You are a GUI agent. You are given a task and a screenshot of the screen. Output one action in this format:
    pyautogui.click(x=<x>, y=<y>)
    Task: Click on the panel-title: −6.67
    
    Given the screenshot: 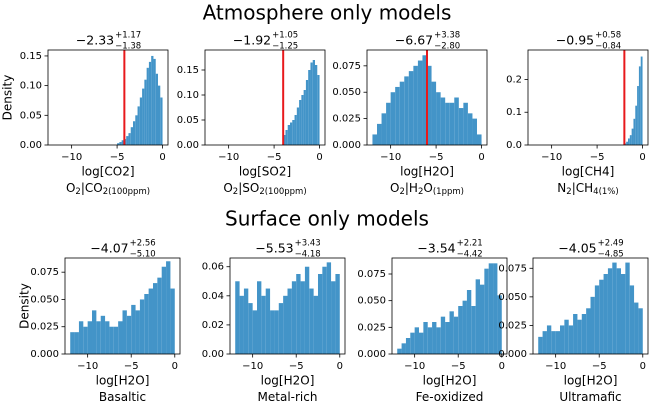 What is the action you would take?
    pyautogui.click(x=414, y=40)
    